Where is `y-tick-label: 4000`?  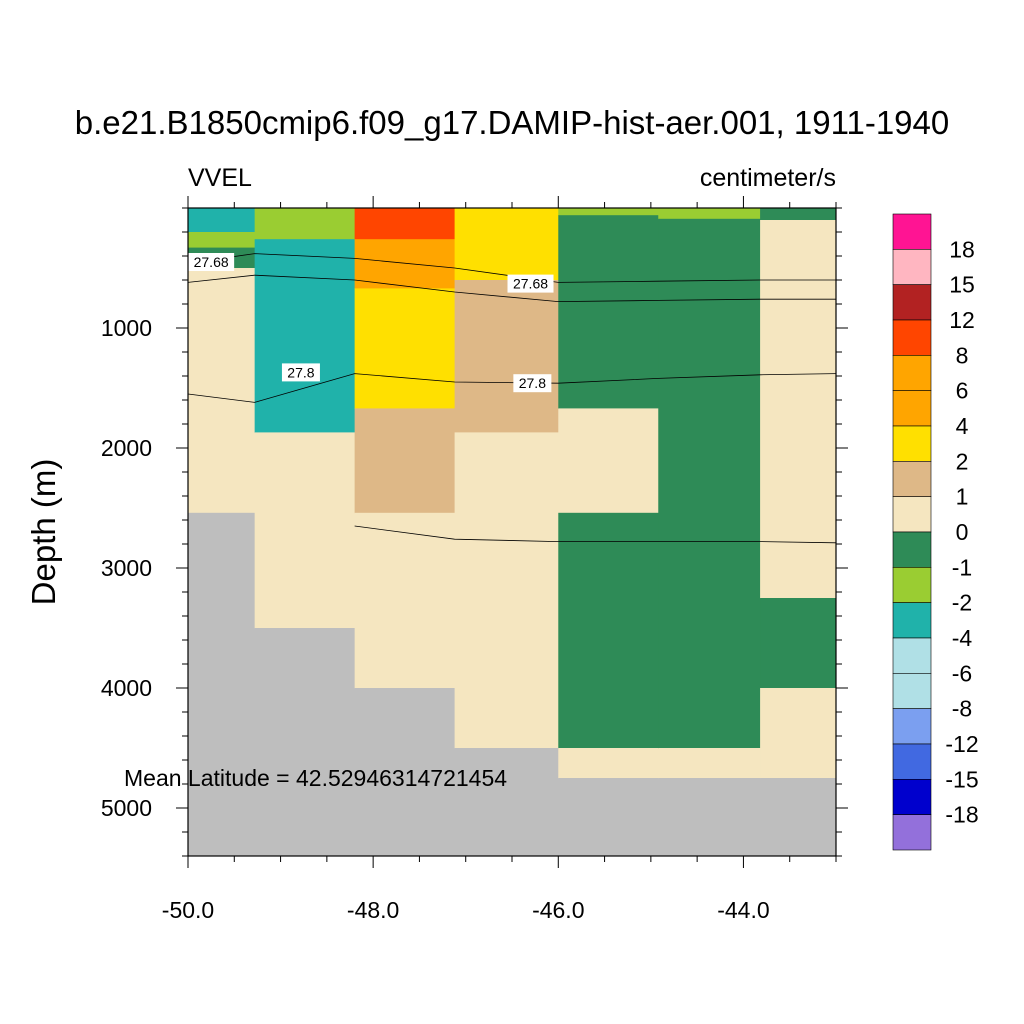 y-tick-label: 4000 is located at coordinates (126, 688).